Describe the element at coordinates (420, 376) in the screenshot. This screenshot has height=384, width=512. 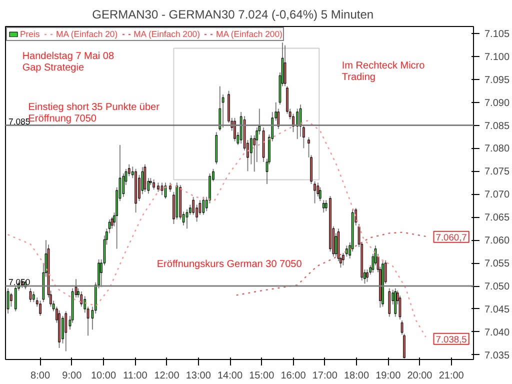
I see `x-tick-label: 20:00` at that location.